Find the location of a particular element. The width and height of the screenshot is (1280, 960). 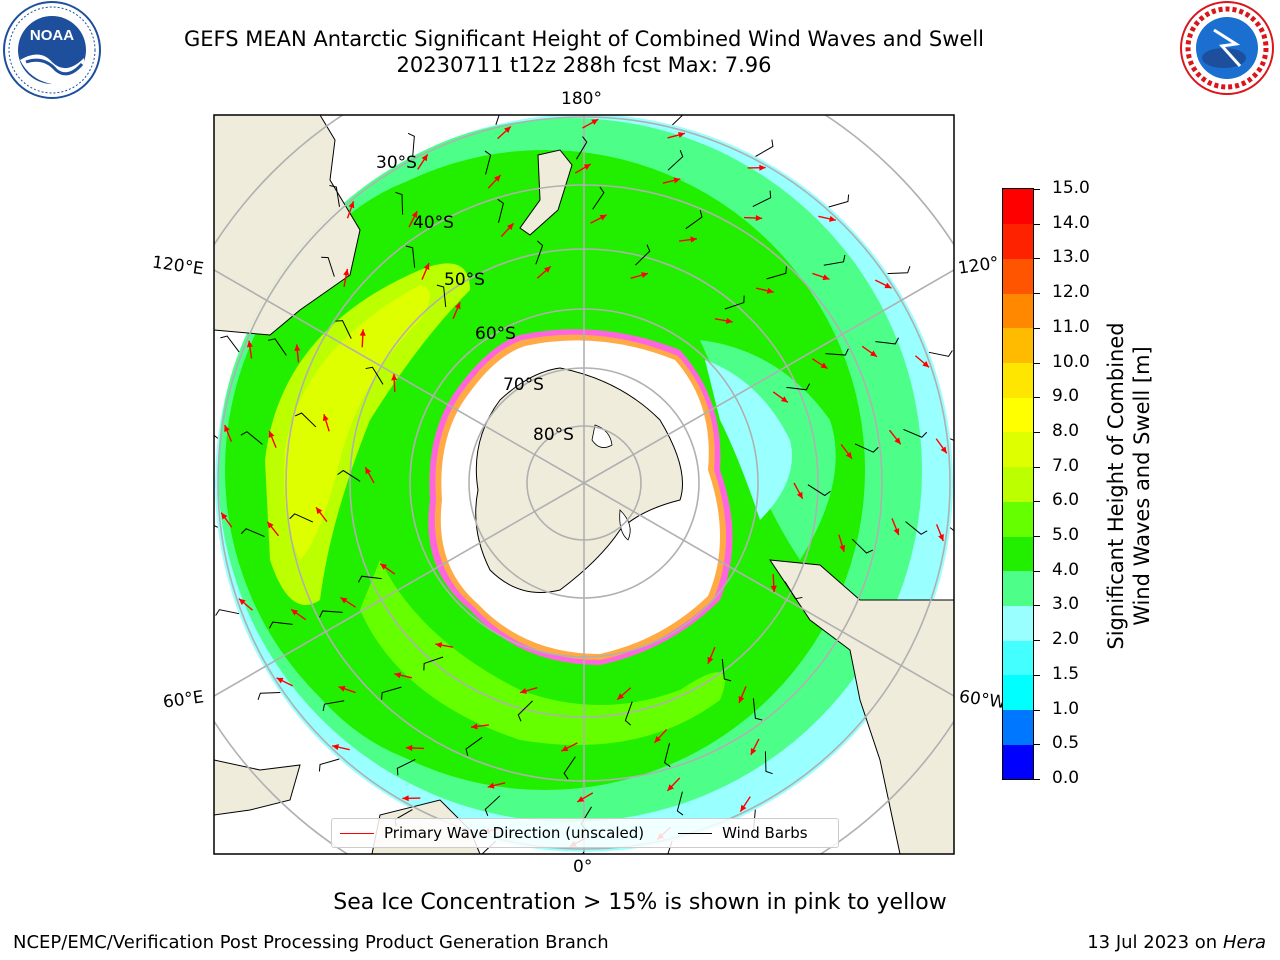

colorbar-title-line2: Wind Waves and Swell [m] is located at coordinates (1142, 486).